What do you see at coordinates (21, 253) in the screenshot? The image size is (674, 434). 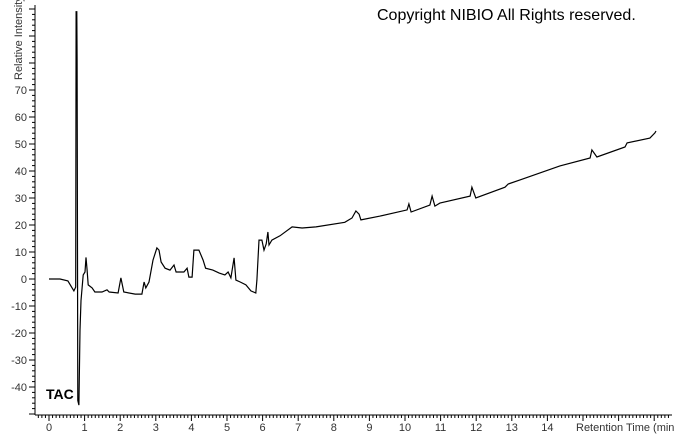 I see `y-tick-label: 10` at bounding box center [21, 253].